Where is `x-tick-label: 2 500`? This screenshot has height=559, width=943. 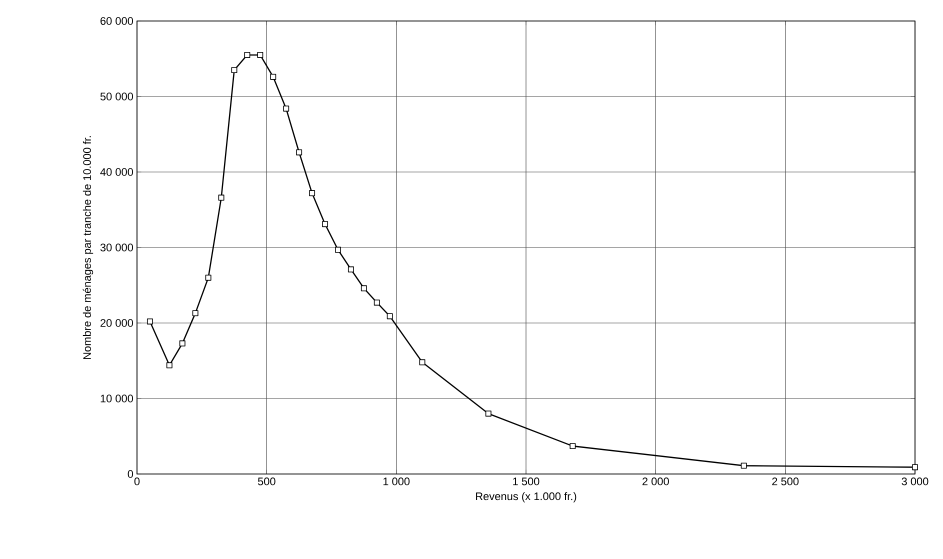 x-tick-label: 2 500 is located at coordinates (785, 482).